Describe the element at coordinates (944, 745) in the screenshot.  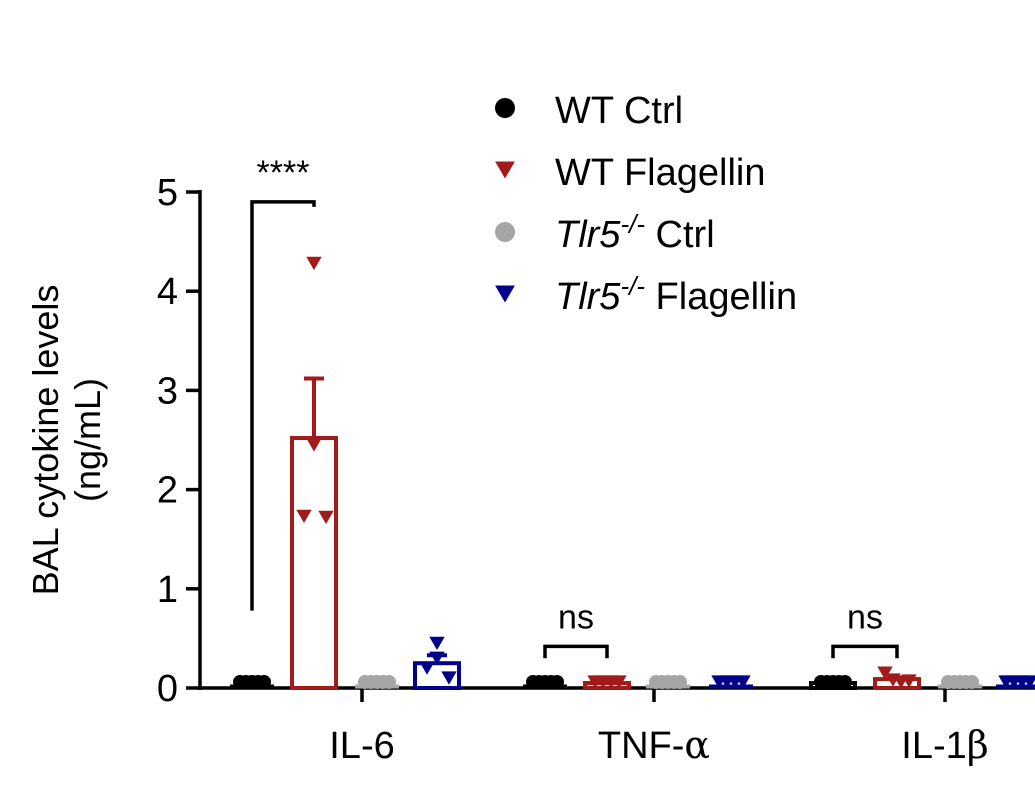
I see `x-tick-label: IL-1β` at that location.